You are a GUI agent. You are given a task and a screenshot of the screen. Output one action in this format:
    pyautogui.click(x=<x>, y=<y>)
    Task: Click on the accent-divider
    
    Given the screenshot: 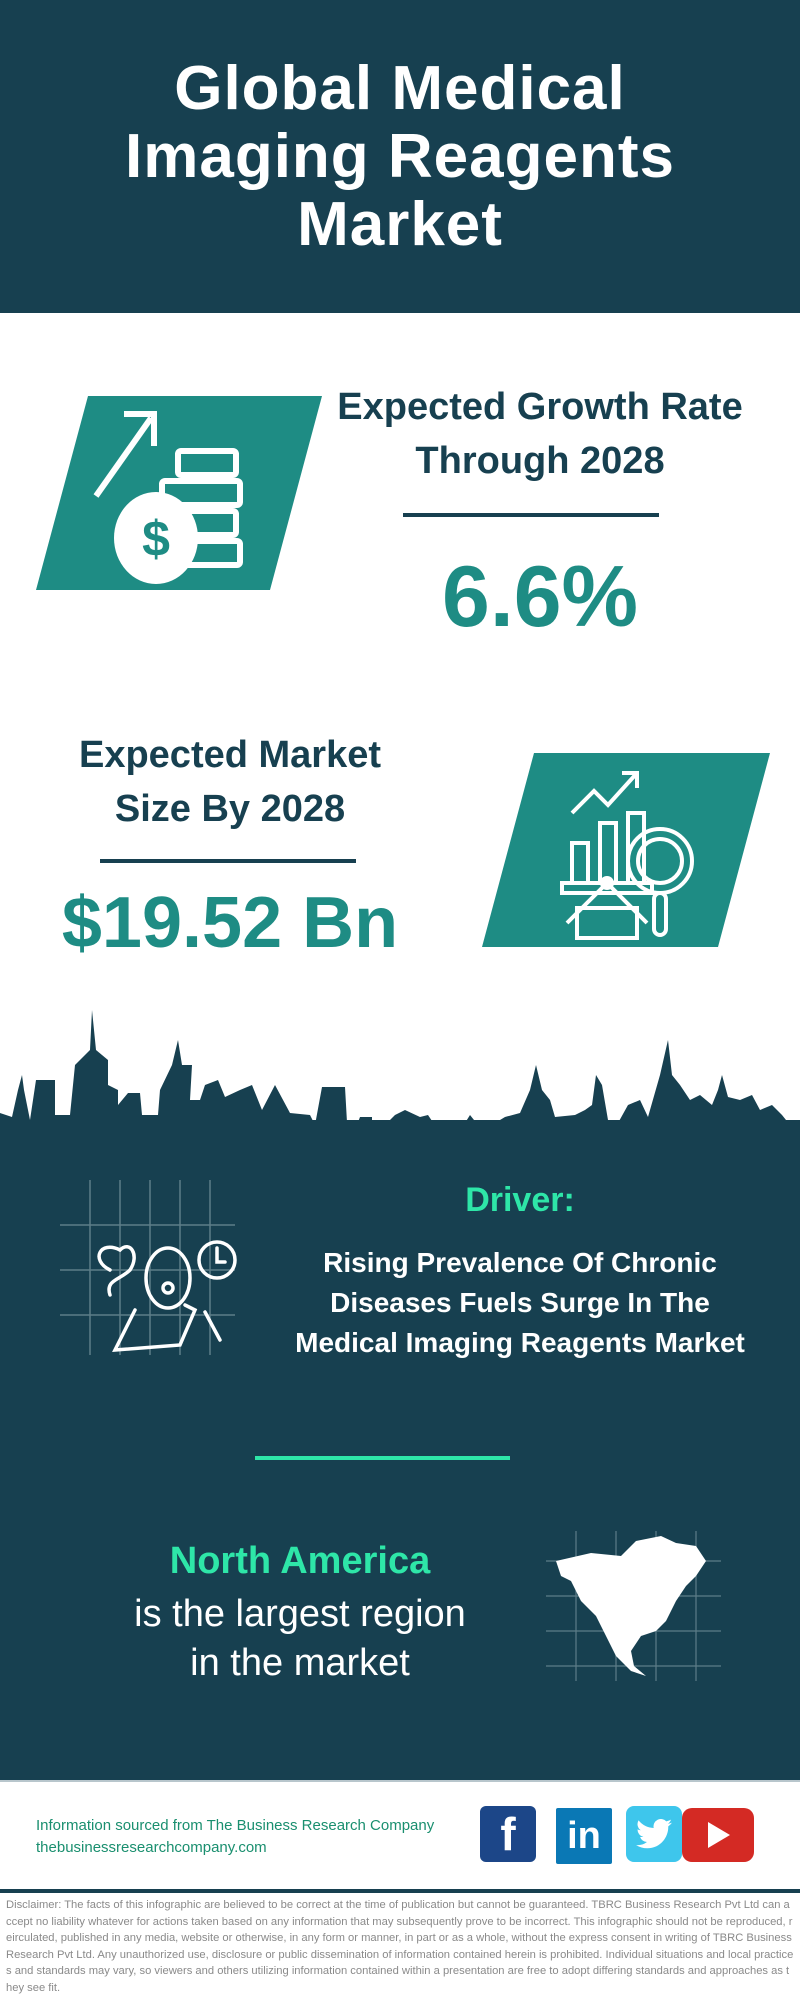 What is the action you would take?
    pyautogui.click(x=382, y=1458)
    